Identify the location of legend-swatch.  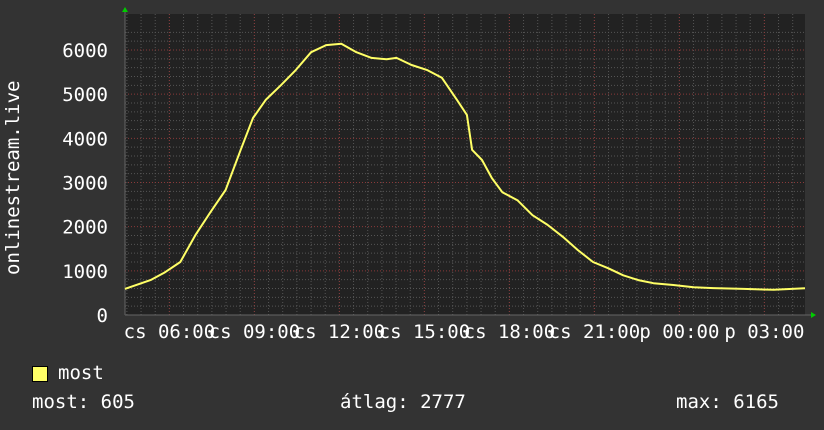
(40, 374).